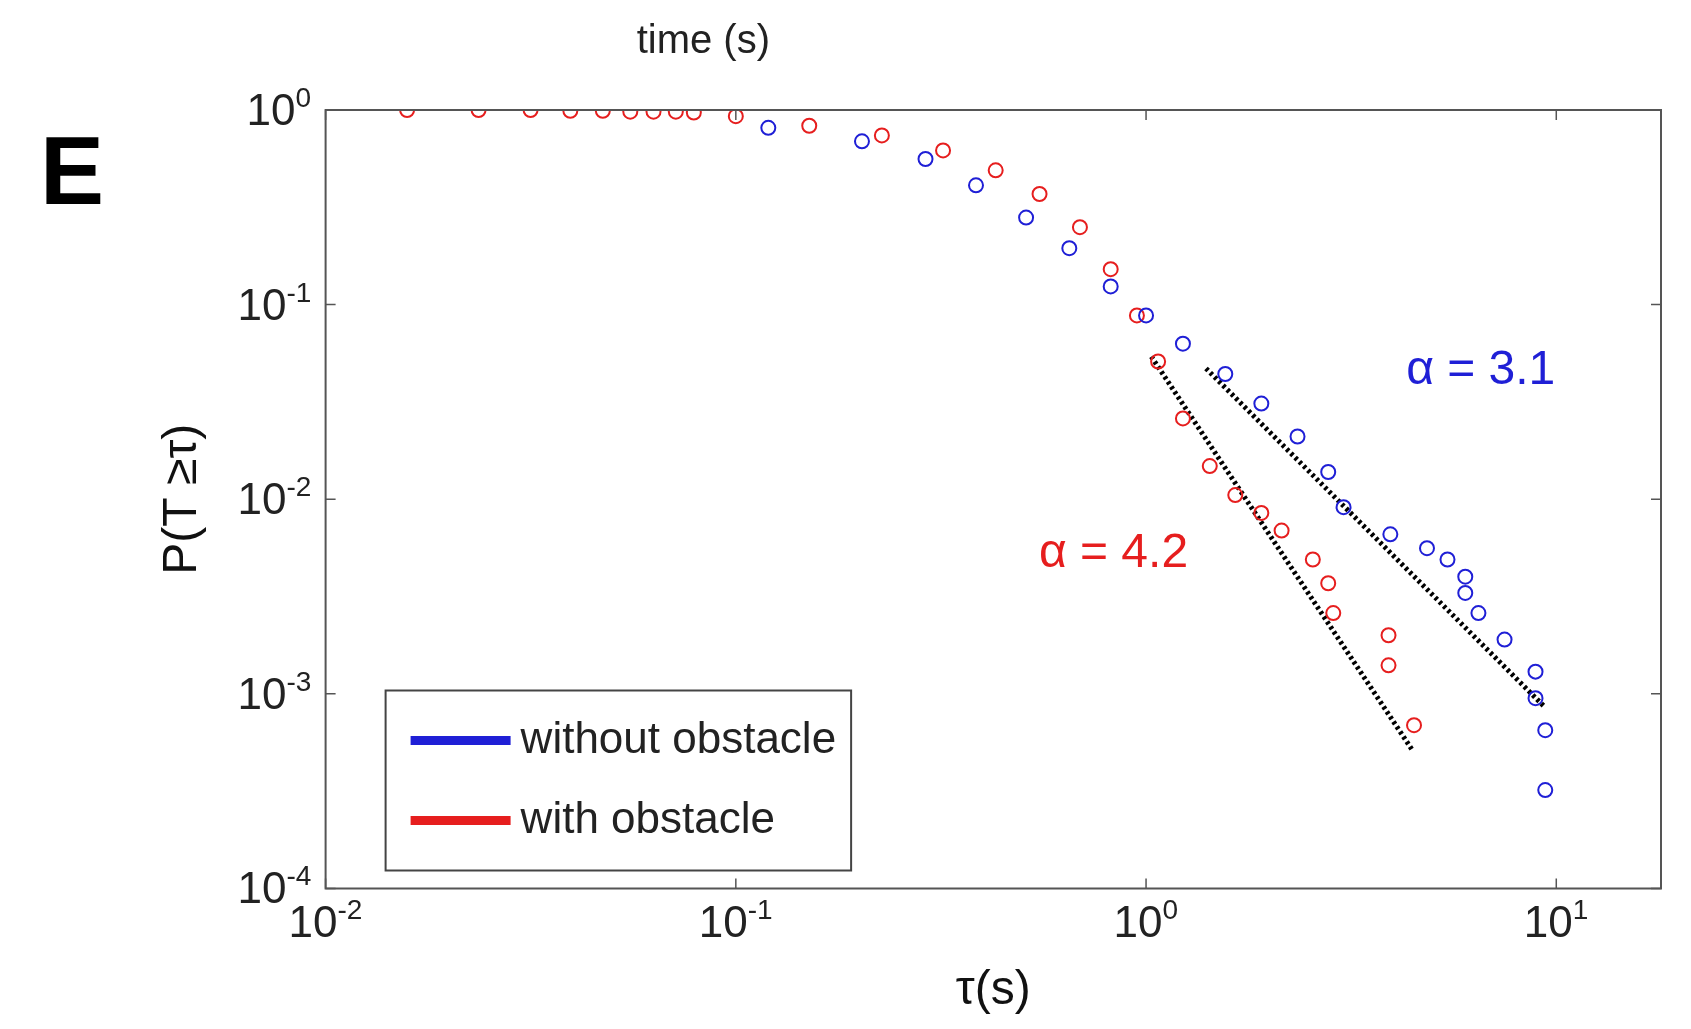 The image size is (1691, 1029). Describe the element at coordinates (279, 108) in the screenshot. I see `y-tick-label: 10$^{0}$` at that location.